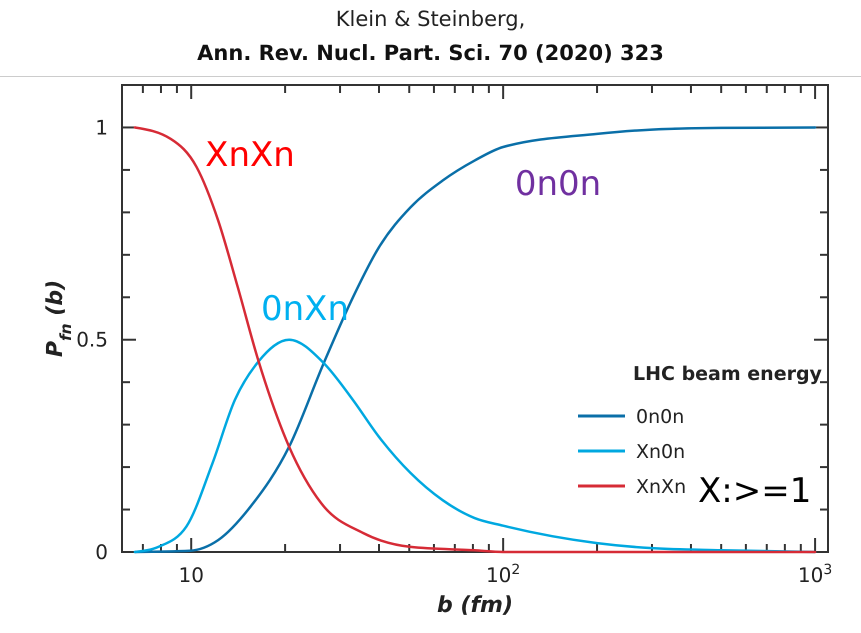 The width and height of the screenshot is (861, 633). I want to click on annotation: X:>=1, so click(755, 491).